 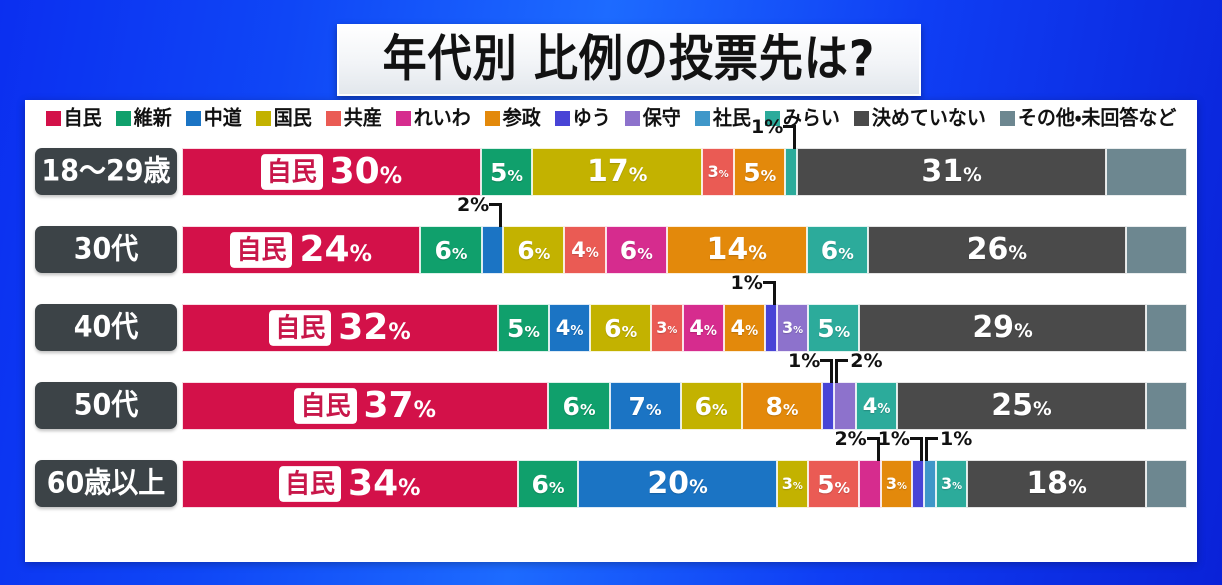 What do you see at coordinates (582, 118) in the screenshot?
I see `legend-item-ゆう: ゆう` at bounding box center [582, 118].